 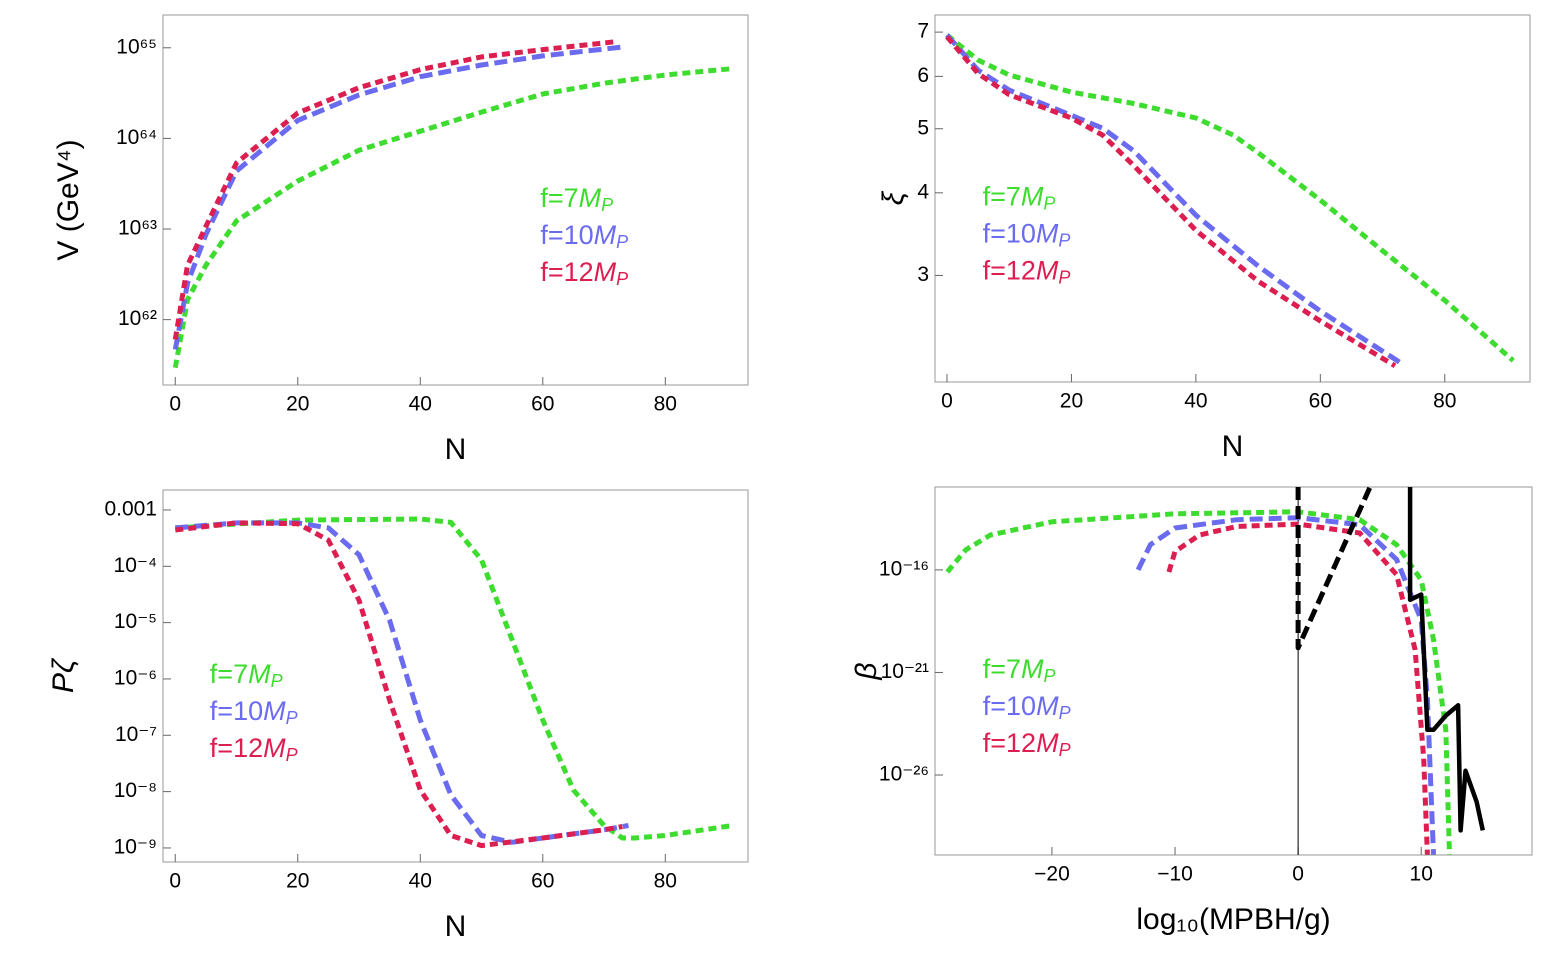 What do you see at coordinates (136, 137) in the screenshot?
I see `y-tick-label: 10⁶⁴` at bounding box center [136, 137].